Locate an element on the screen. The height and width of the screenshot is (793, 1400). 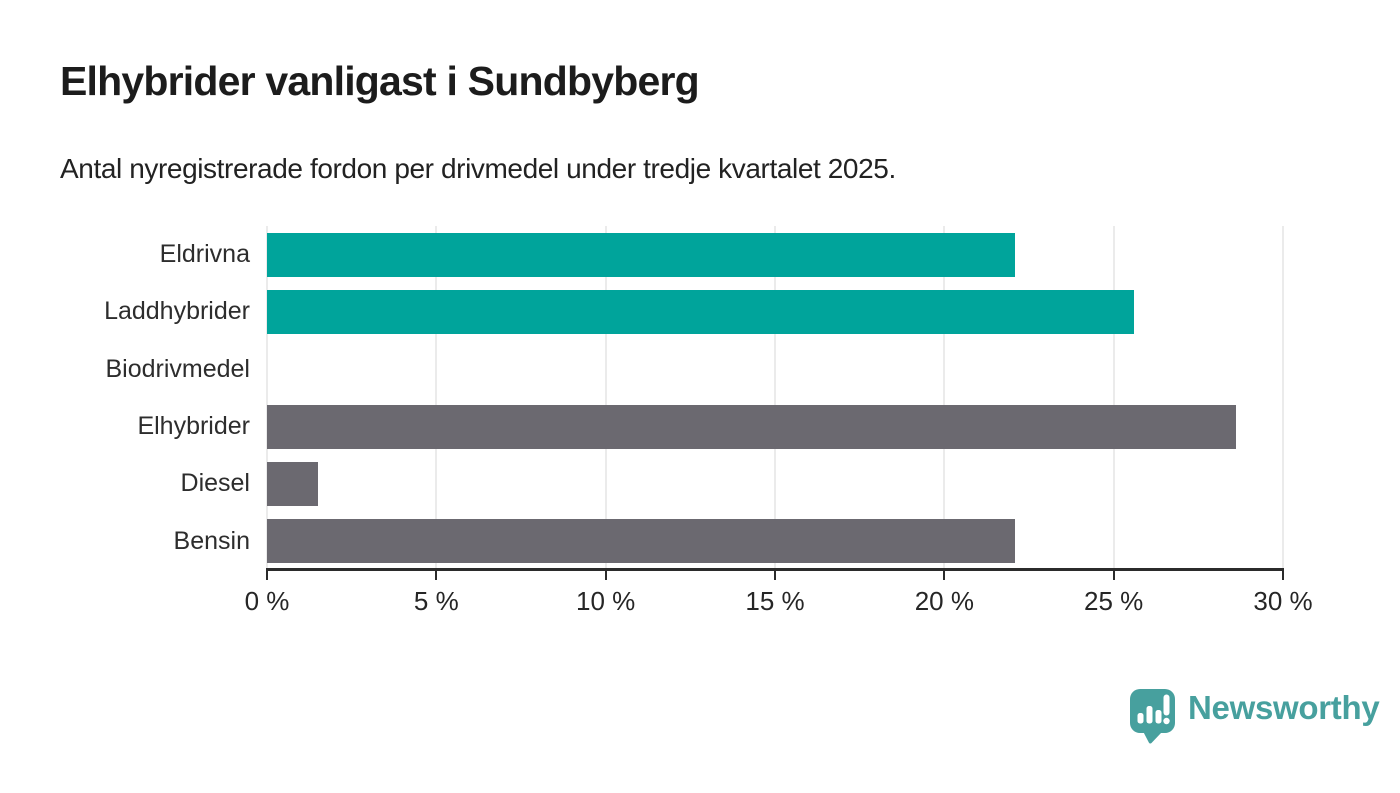
x-axis-tick-label: 20 % is located at coordinates (944, 601).